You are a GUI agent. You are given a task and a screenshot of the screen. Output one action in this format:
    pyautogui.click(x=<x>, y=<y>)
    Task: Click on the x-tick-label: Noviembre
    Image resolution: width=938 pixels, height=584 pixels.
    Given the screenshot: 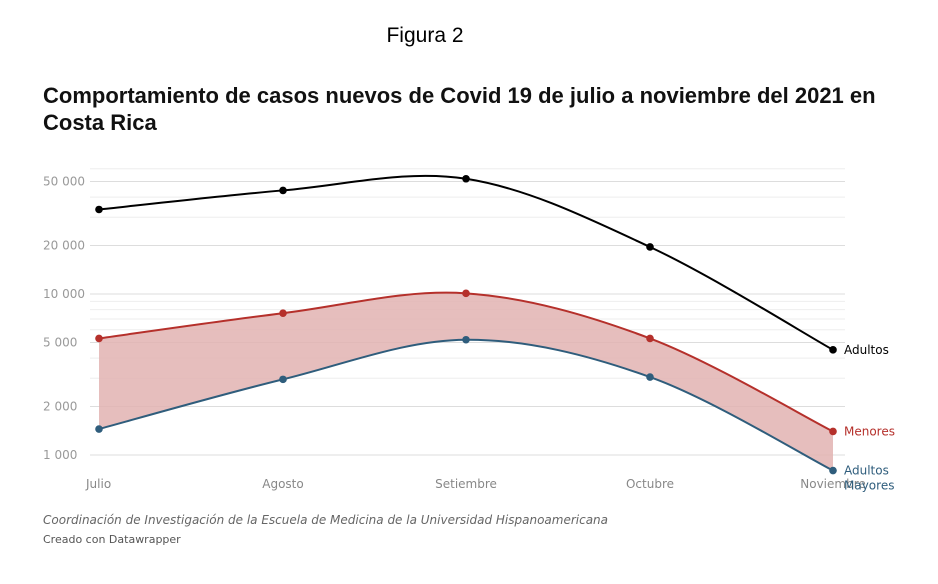 What is the action you would take?
    pyautogui.click(x=833, y=484)
    